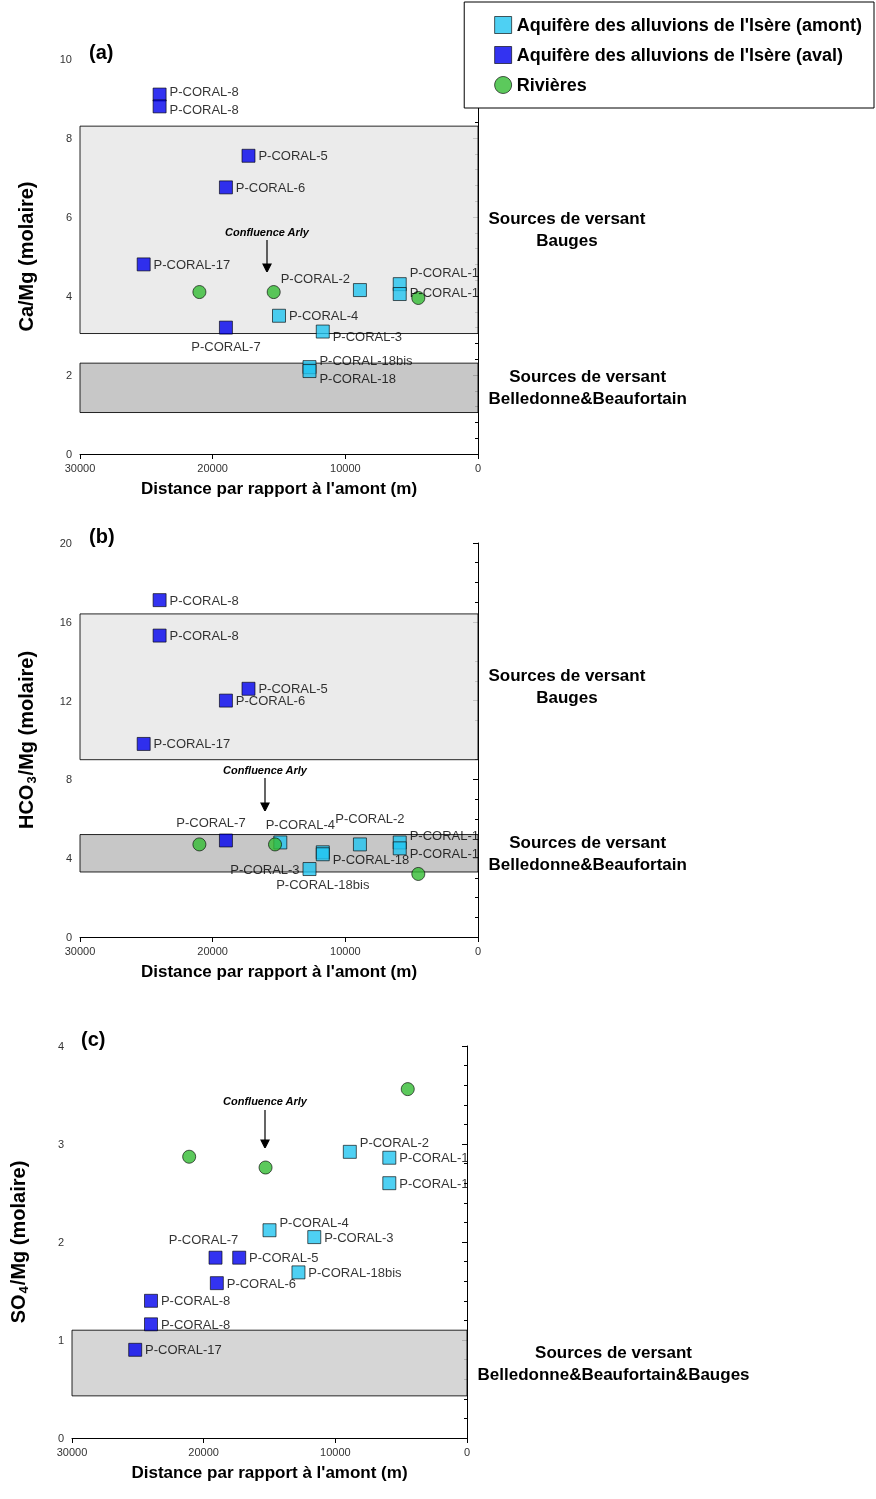 This screenshot has height=1499, width=876. What do you see at coordinates (93, 1039) in the screenshot?
I see `chart-title: (c)` at bounding box center [93, 1039].